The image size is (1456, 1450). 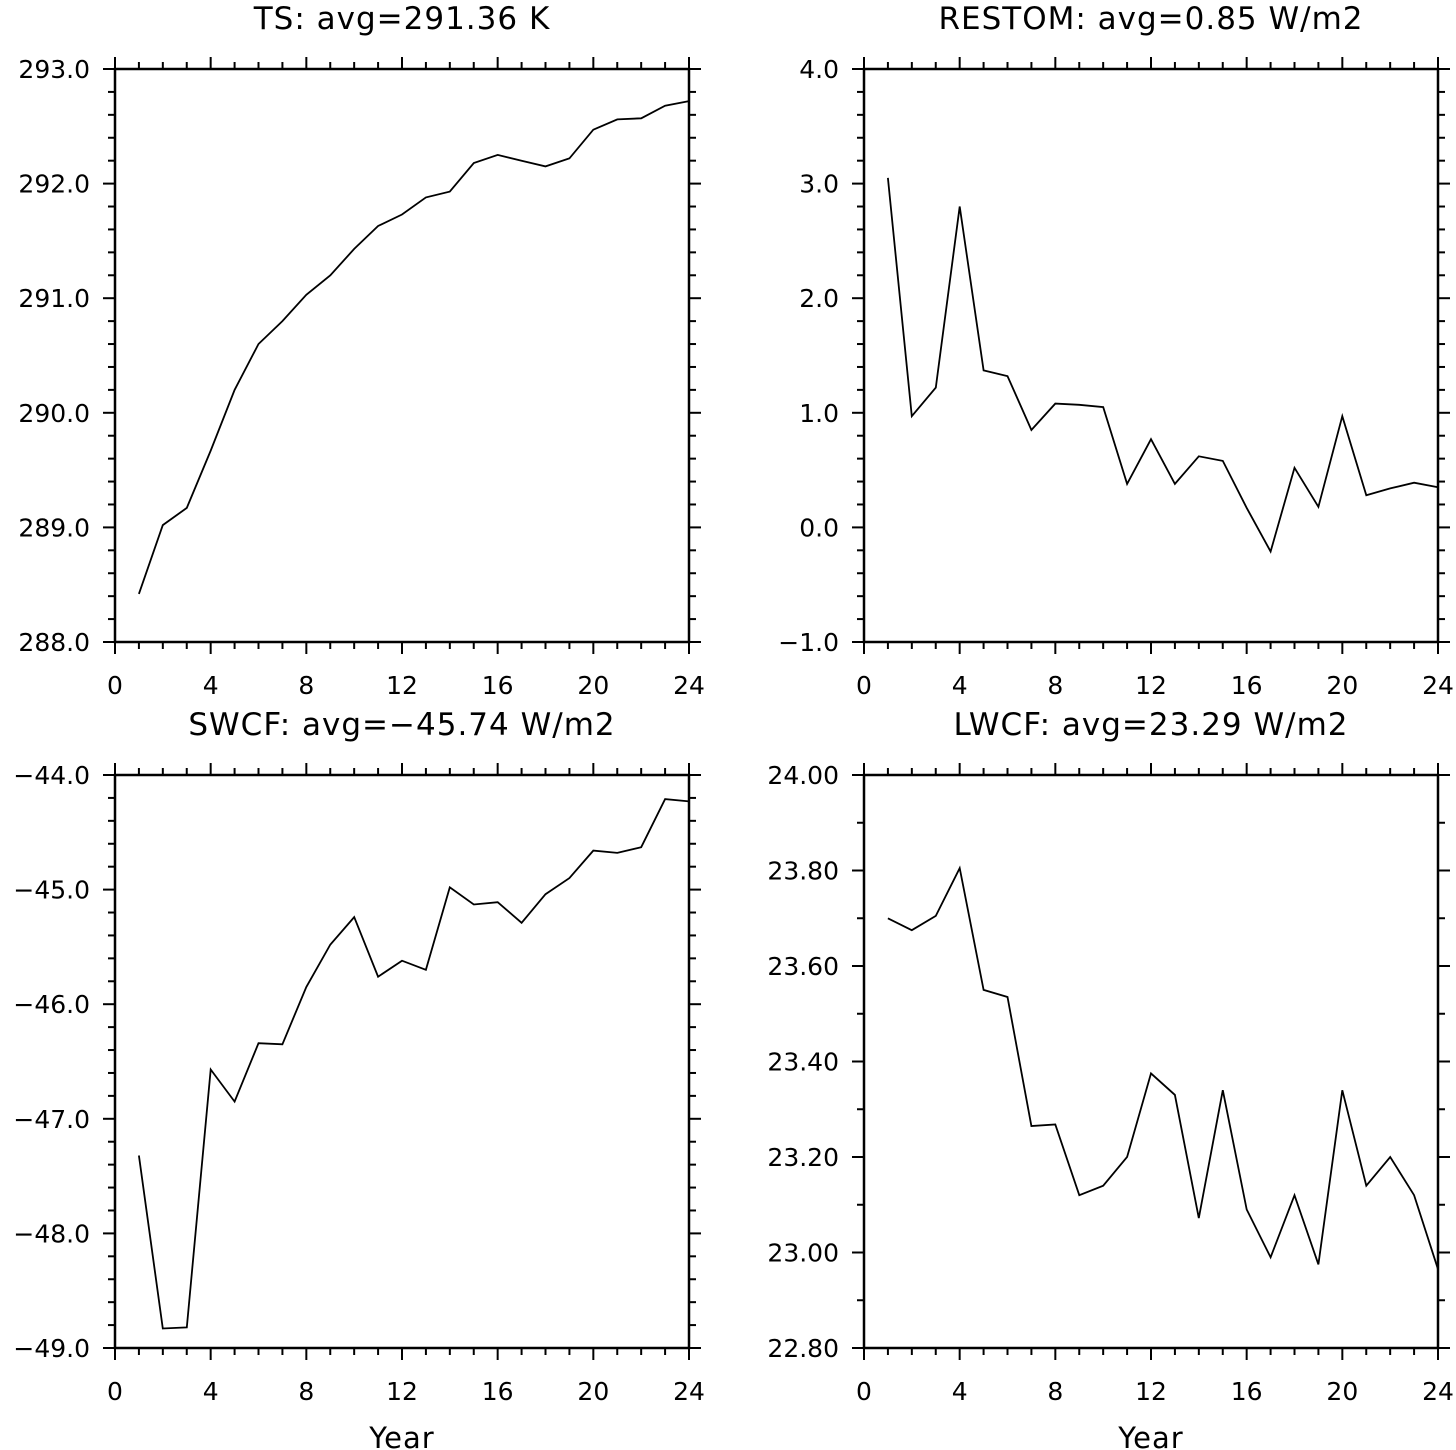 What do you see at coordinates (803, 775) in the screenshot?
I see `y-tick-label: 24.00` at bounding box center [803, 775].